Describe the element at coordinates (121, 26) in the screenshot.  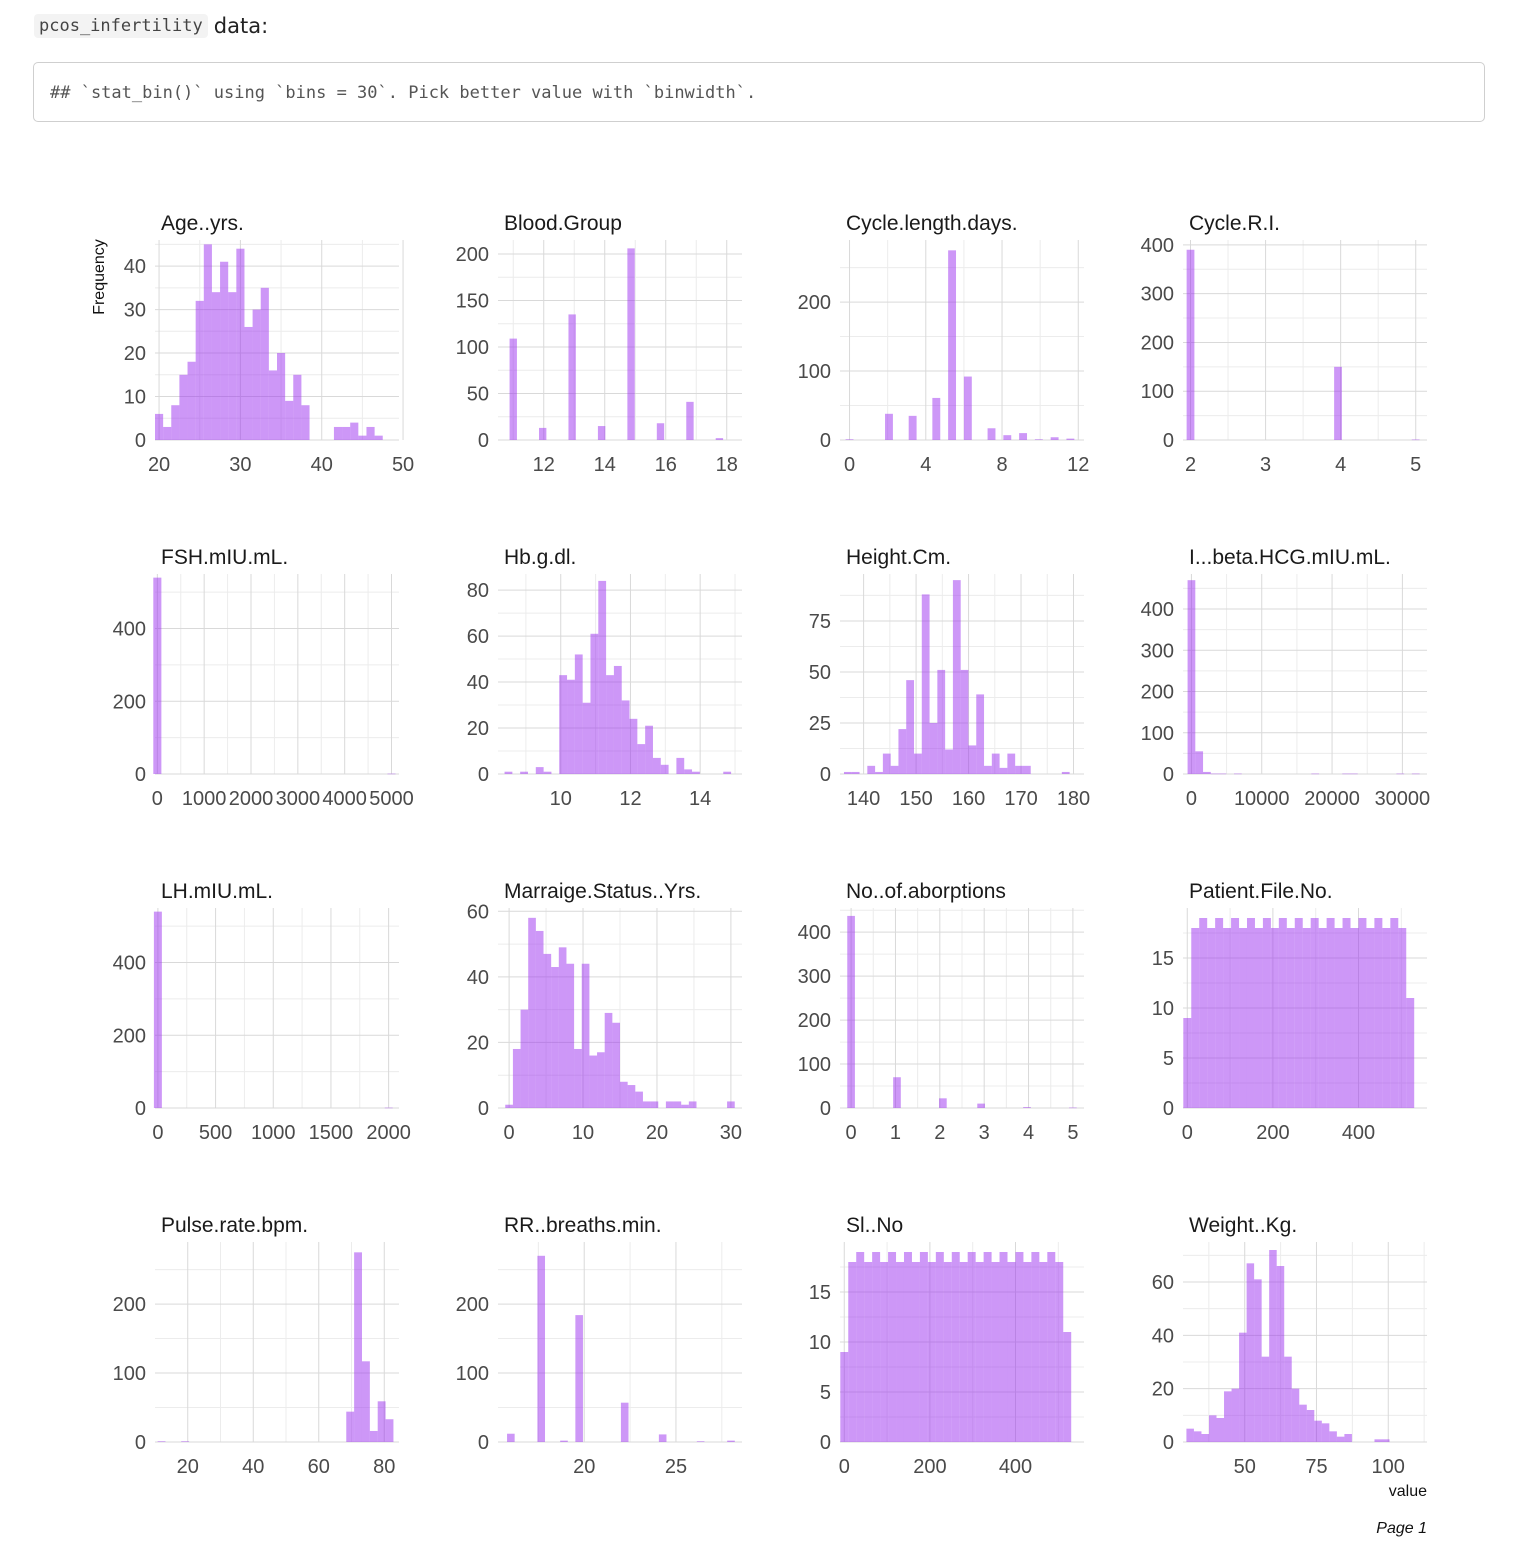
I see `dataset-name: pcos_infertility` at that location.